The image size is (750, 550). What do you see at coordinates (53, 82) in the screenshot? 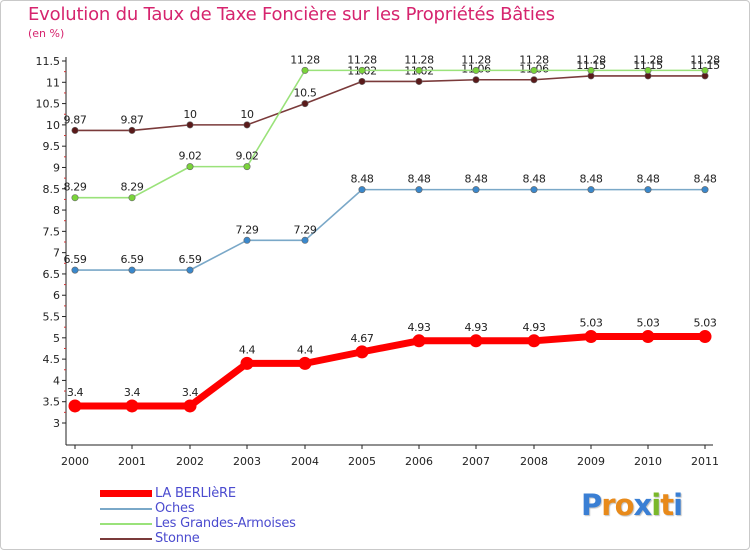
I see `y-tick-label: 11` at bounding box center [53, 82].